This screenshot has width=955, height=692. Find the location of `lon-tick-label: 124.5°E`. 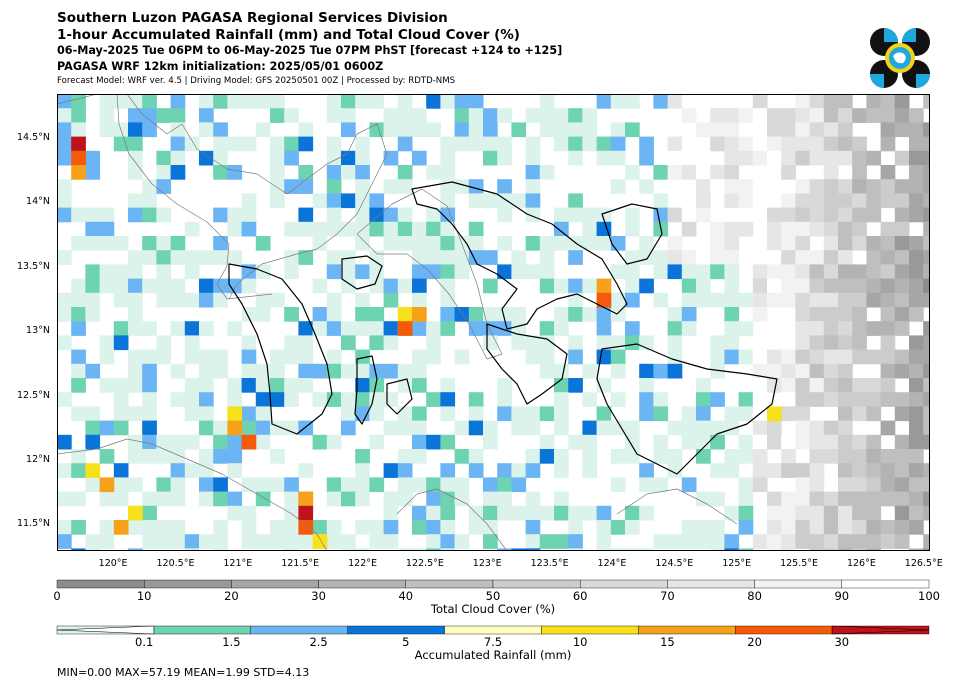

lon-tick-label: 124.5°E is located at coordinates (674, 563).